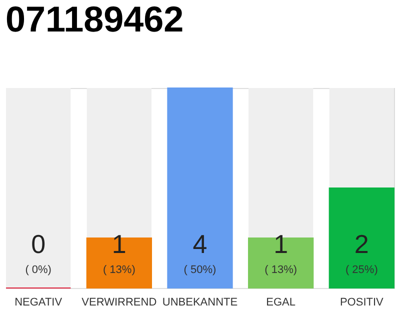  What do you see at coordinates (200, 244) in the screenshot?
I see `data-label: 4` at bounding box center [200, 244].